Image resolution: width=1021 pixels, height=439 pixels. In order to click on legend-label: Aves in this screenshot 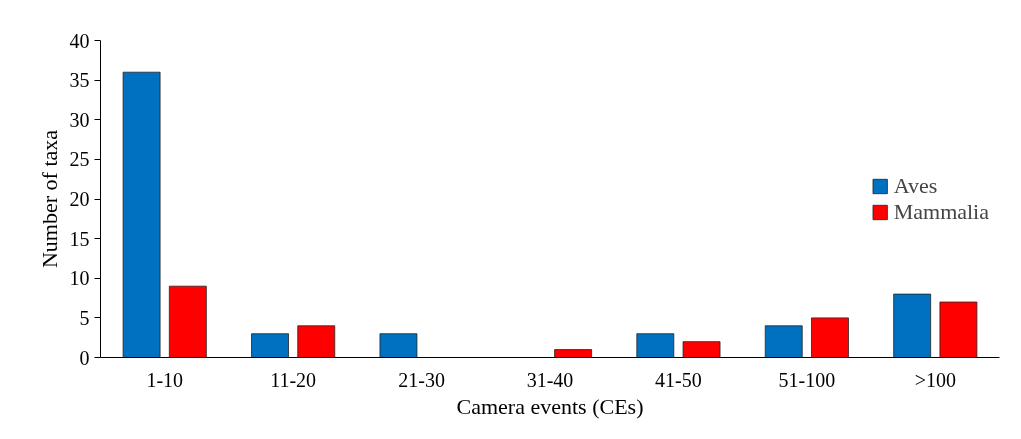, I will do `click(915, 185)`.